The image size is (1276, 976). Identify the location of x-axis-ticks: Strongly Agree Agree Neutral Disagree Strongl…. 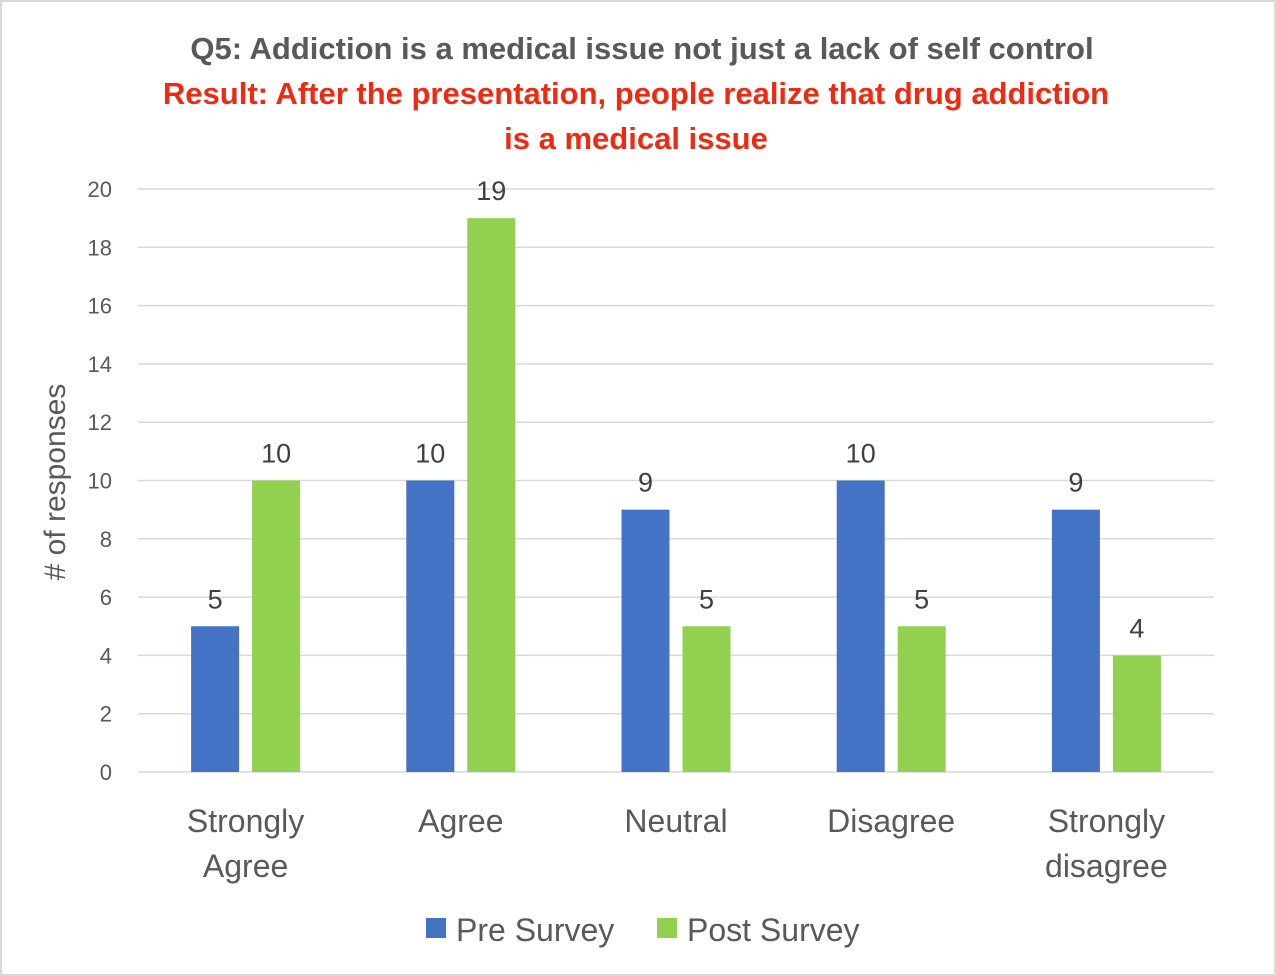
(677, 843).